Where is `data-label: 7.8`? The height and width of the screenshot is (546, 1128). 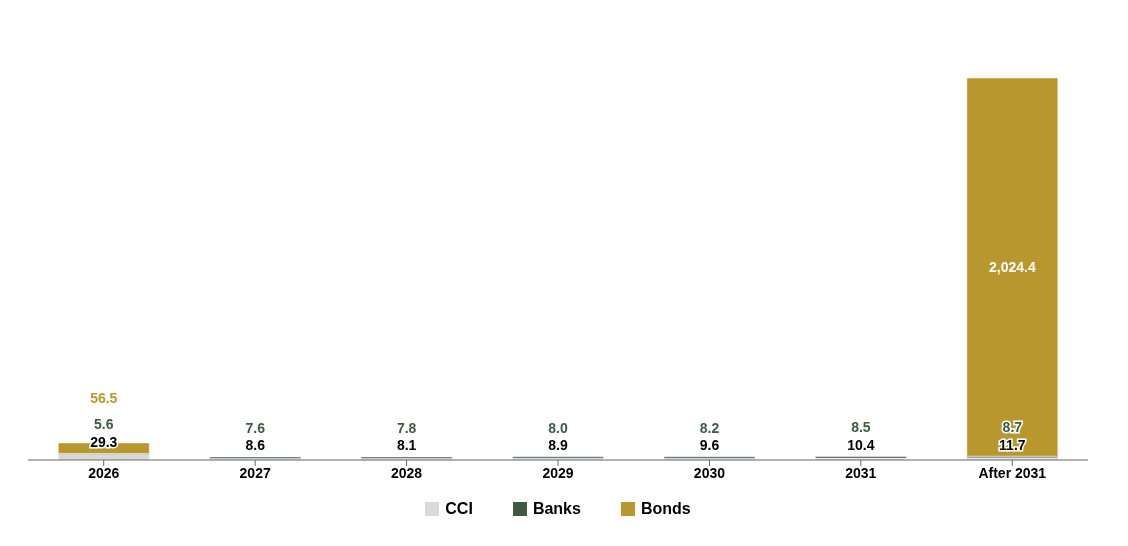
data-label: 7.8 is located at coordinates (406, 428).